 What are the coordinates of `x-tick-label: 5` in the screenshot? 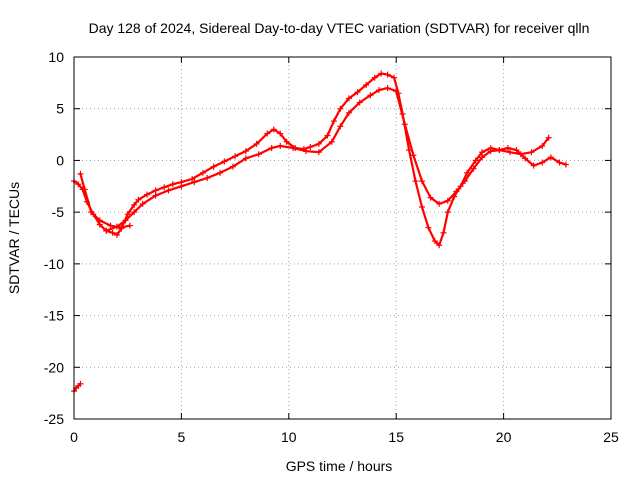 It's located at (182, 437).